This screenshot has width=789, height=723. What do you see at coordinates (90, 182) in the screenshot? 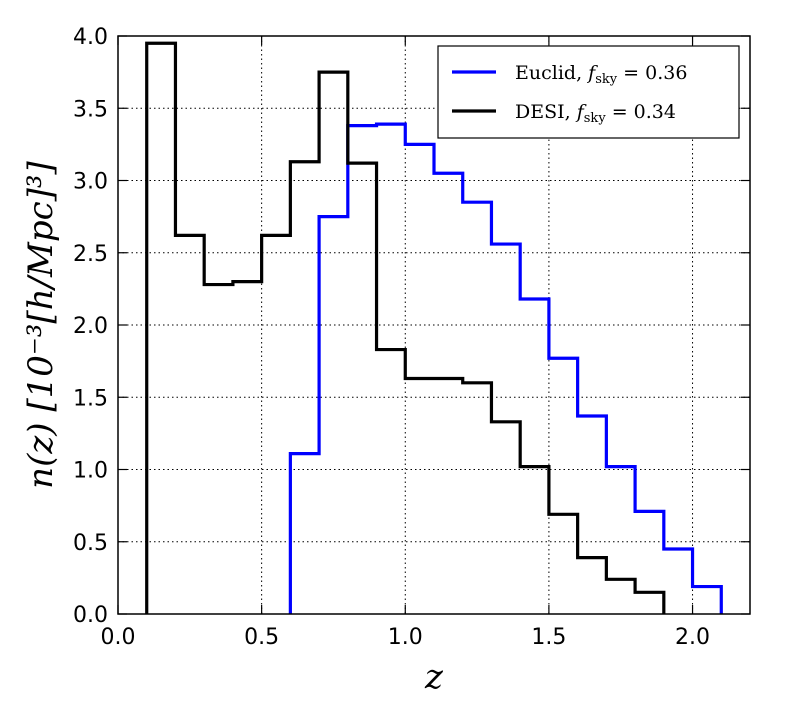
I see `y-tick-label: 3.0` at bounding box center [90, 182].